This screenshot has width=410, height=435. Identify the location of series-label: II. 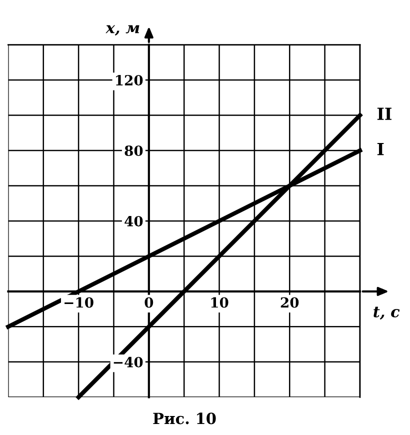
(384, 114).